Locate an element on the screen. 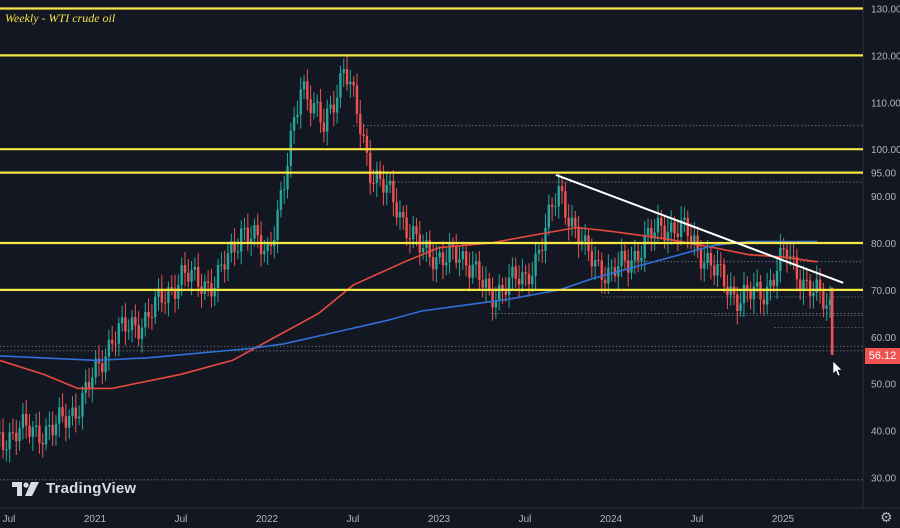  y-tick-label: 80.00 is located at coordinates (883, 244).